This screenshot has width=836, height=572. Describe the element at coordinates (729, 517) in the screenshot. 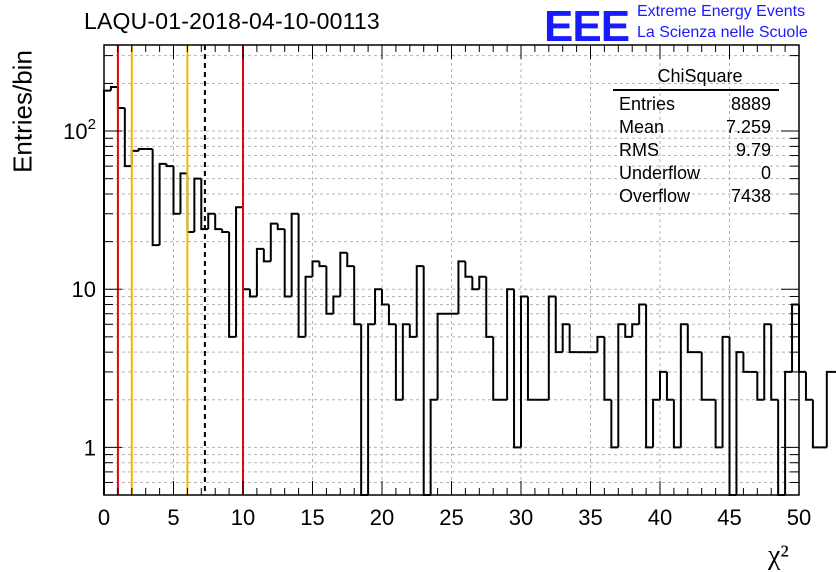

I see `x-tick-label: 45` at that location.